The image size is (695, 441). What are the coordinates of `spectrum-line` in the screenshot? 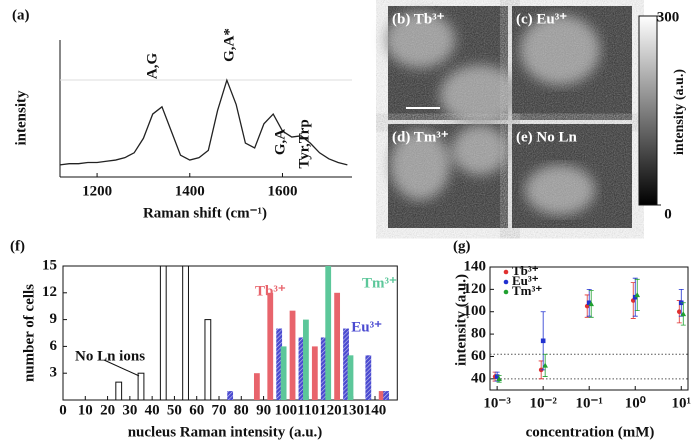 It's located at (203, 122).